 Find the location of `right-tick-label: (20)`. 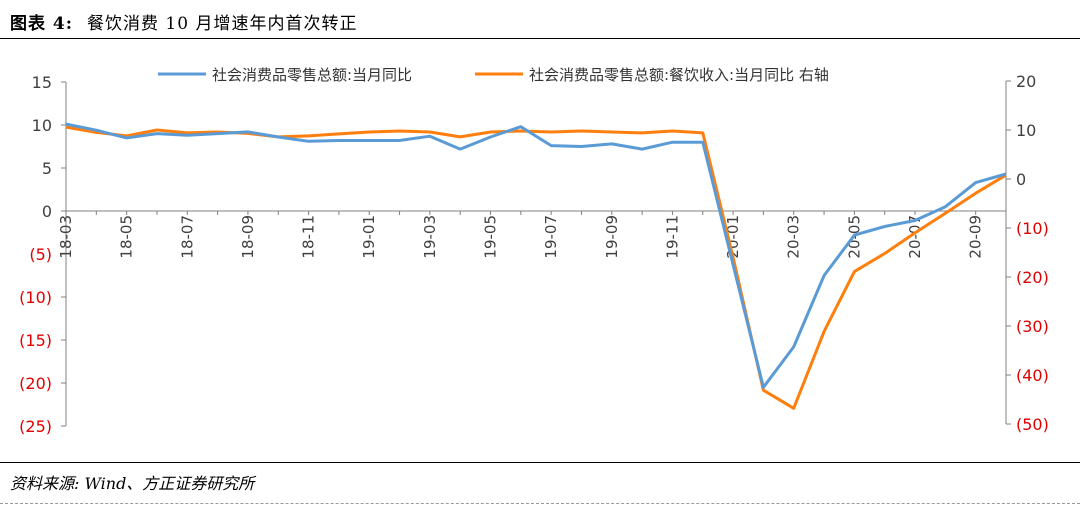

right-tick-label: (20) is located at coordinates (1032, 277).